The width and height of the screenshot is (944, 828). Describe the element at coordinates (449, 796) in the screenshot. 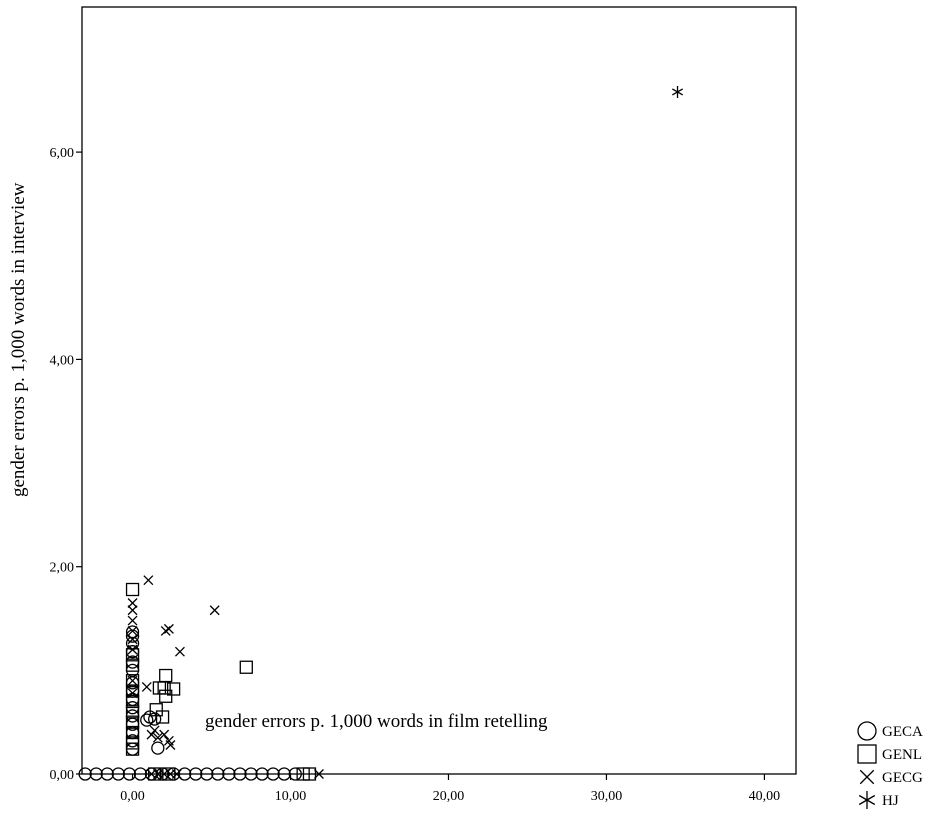

I see `x-tick-label: 20,00` at that location.